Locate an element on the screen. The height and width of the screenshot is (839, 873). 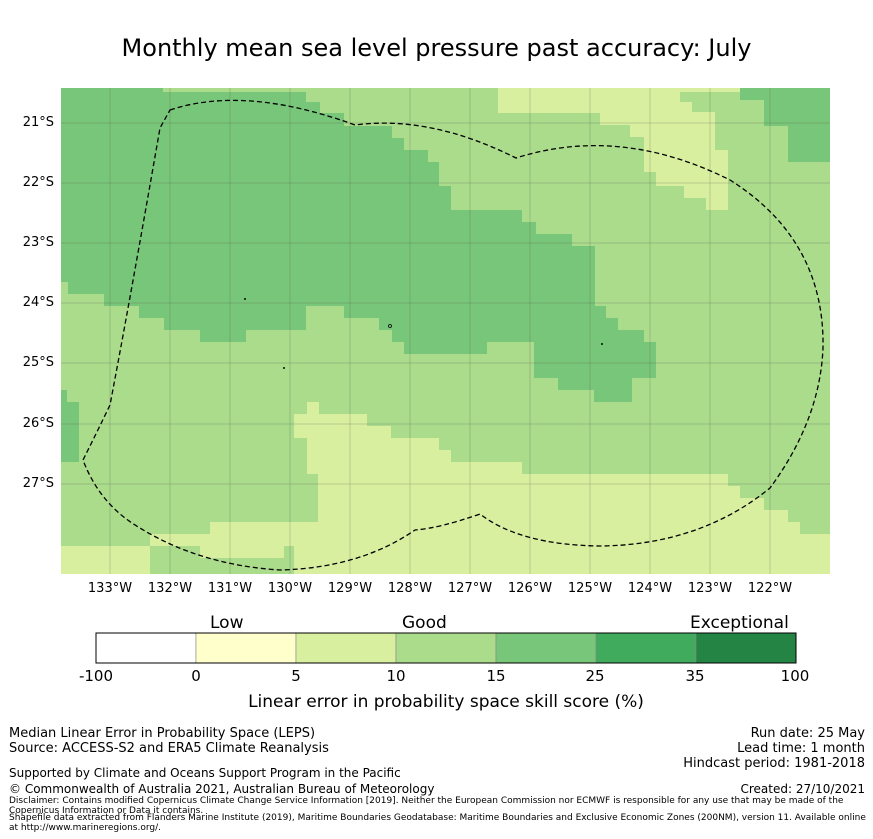
lead-time: Lead time: 1 month is located at coordinates (801, 748).